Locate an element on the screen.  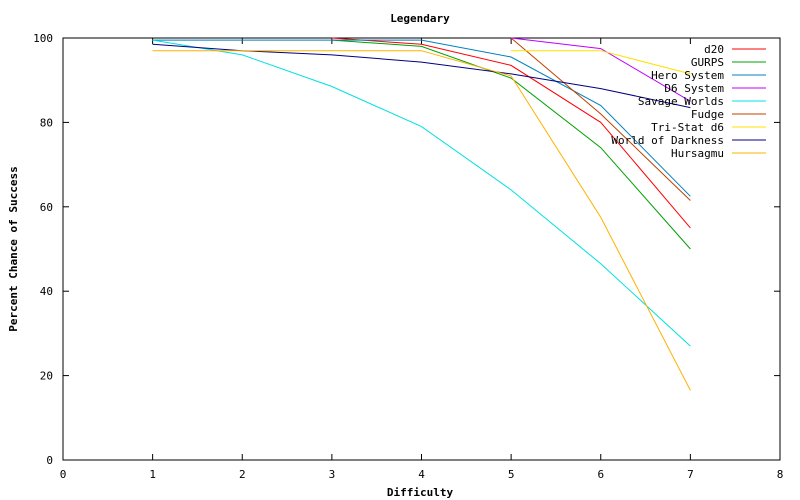
legend-label: d20 is located at coordinates (714, 49).